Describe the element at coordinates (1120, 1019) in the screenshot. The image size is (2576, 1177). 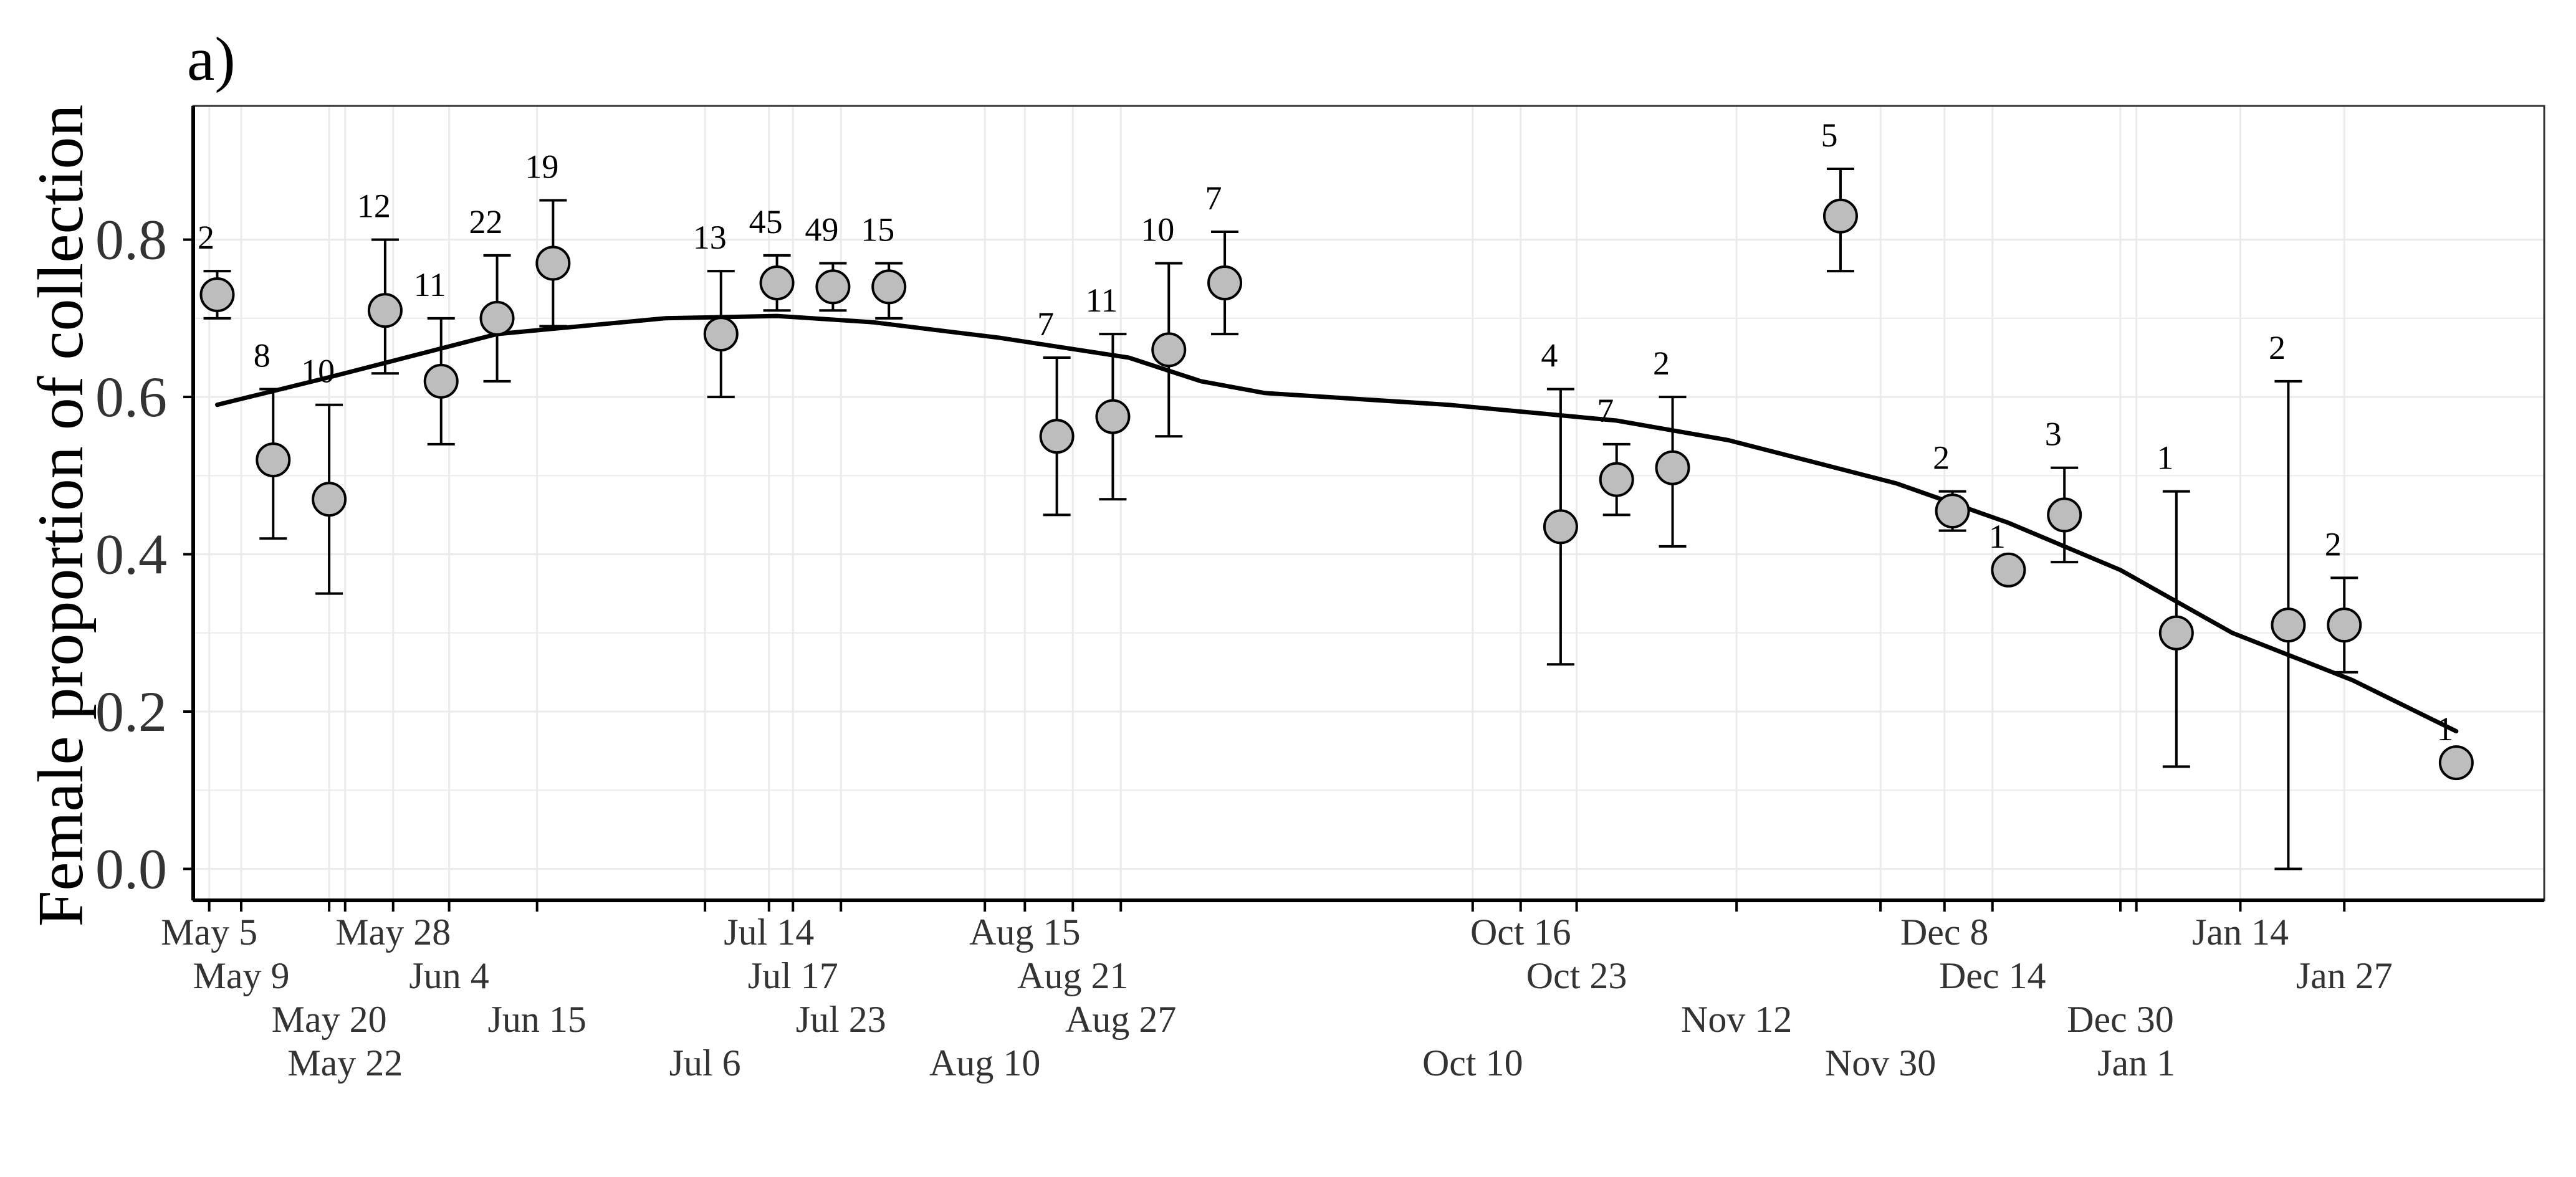
I see `x-tick-label: Aug 27` at that location.